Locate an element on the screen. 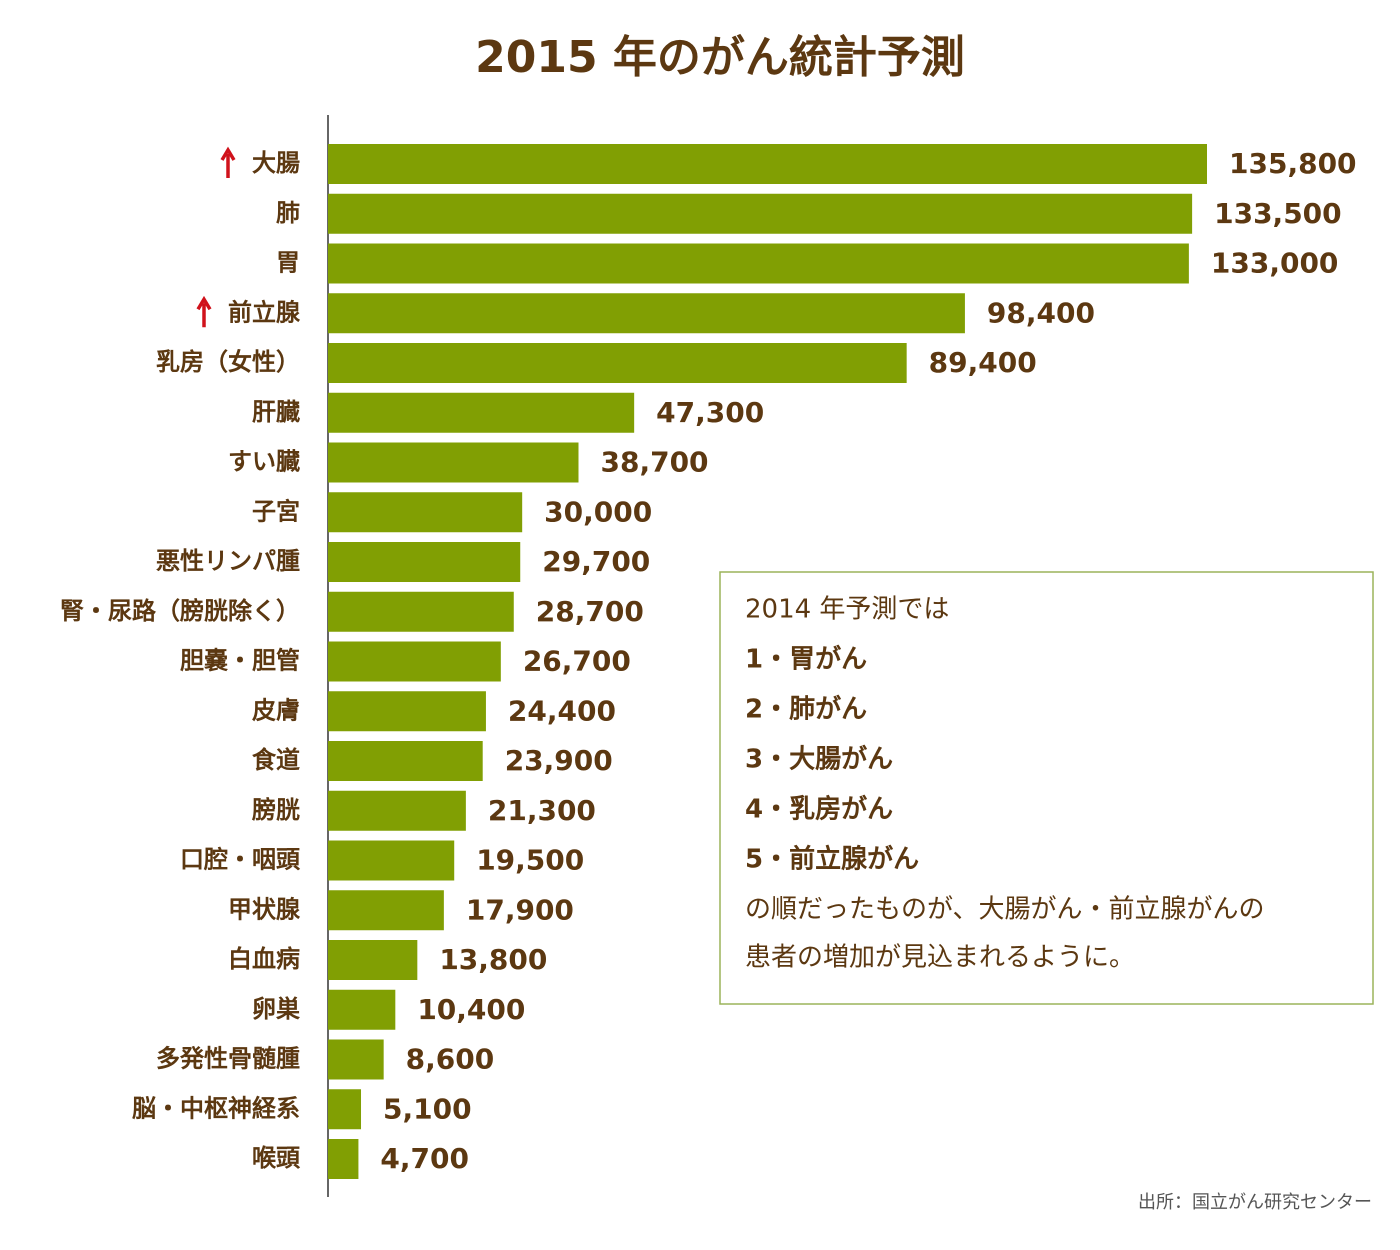  annotation-item: 5・前立腺がん is located at coordinates (832, 859).